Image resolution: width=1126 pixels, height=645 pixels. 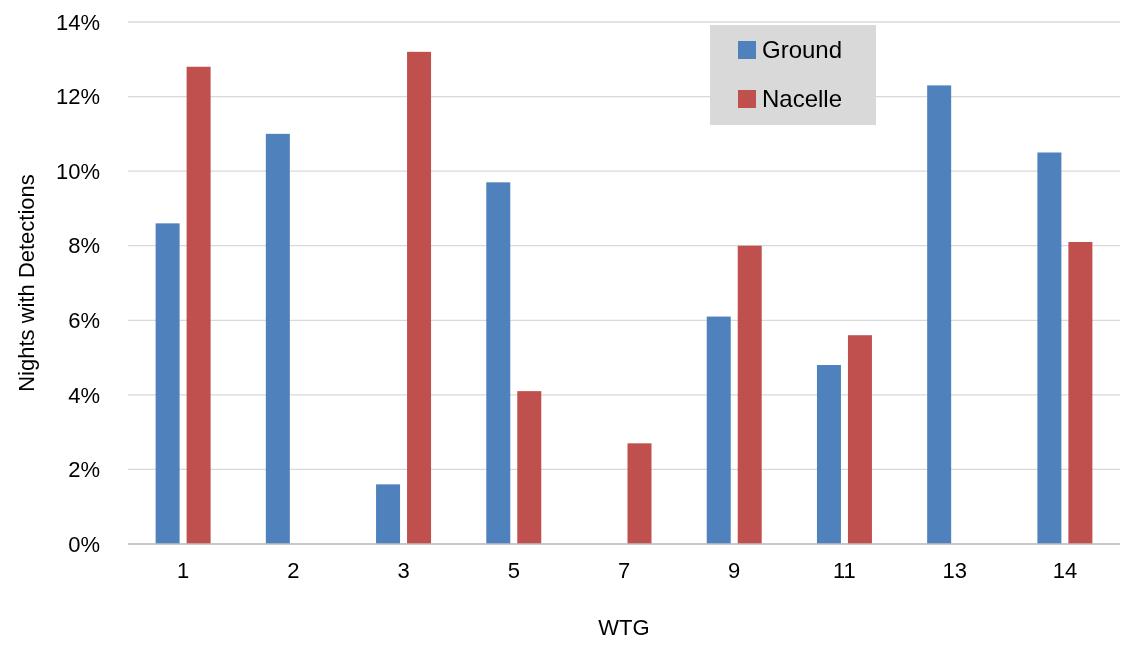 I want to click on x-tick-label: 9, so click(x=734, y=570).